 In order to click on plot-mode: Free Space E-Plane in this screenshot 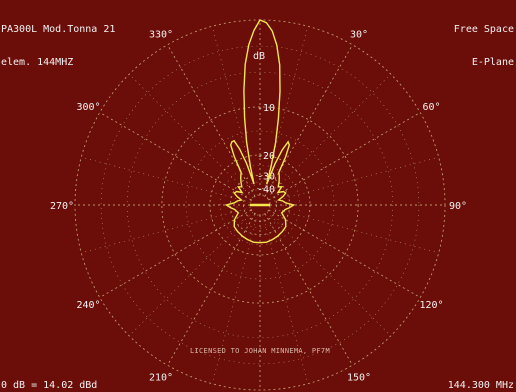, I will do `click(484, 46)`.